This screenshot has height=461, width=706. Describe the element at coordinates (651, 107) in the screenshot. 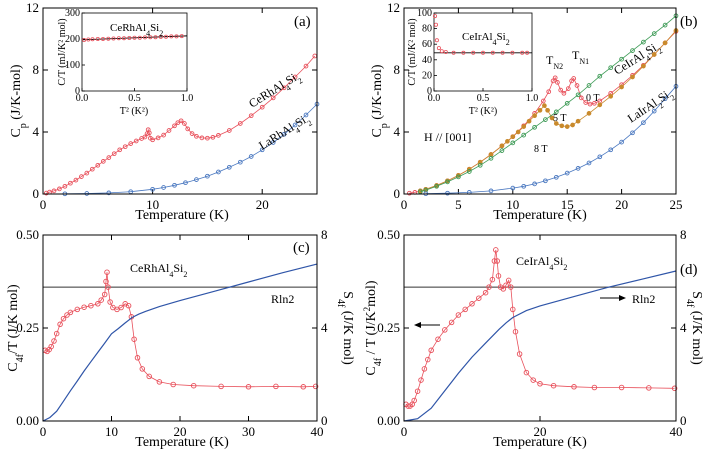

I see `label-lairal2si2-b: LaIrAl2Si2` at that location.